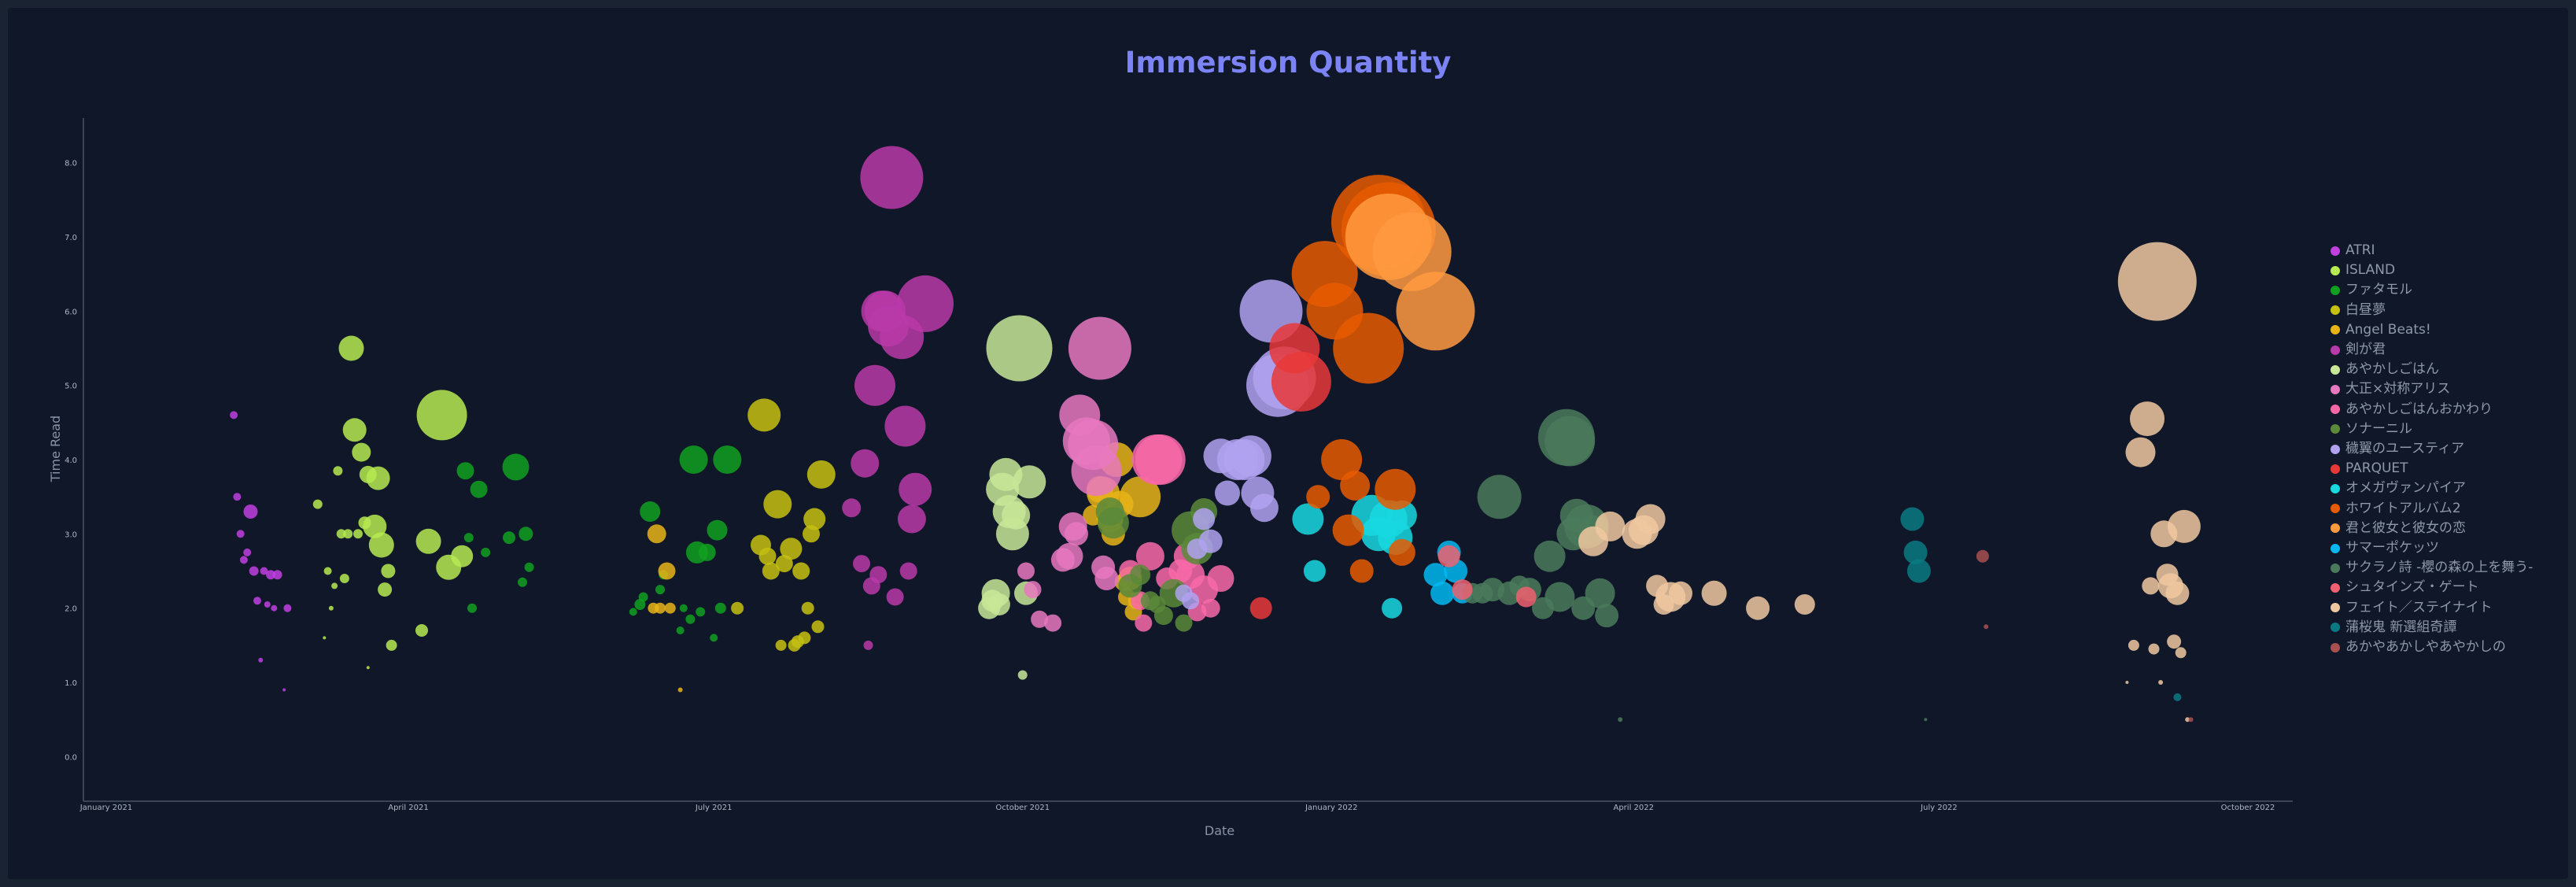 This screenshot has height=887, width=2576. What do you see at coordinates (2433, 270) in the screenshot?
I see `legend-item: ISLAND` at bounding box center [2433, 270].